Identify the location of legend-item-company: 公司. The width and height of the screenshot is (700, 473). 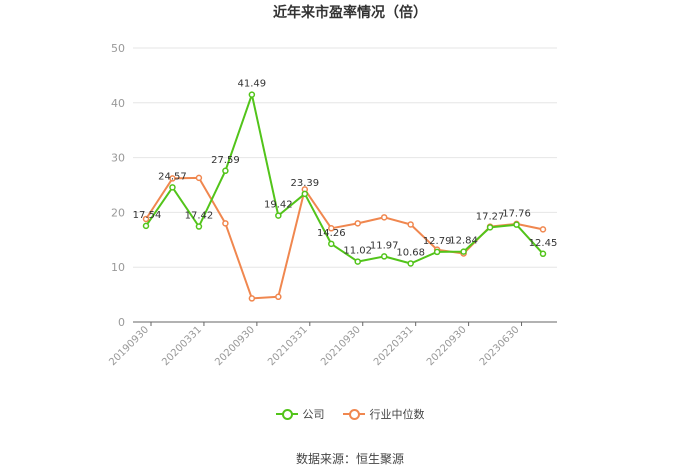
(300, 414).